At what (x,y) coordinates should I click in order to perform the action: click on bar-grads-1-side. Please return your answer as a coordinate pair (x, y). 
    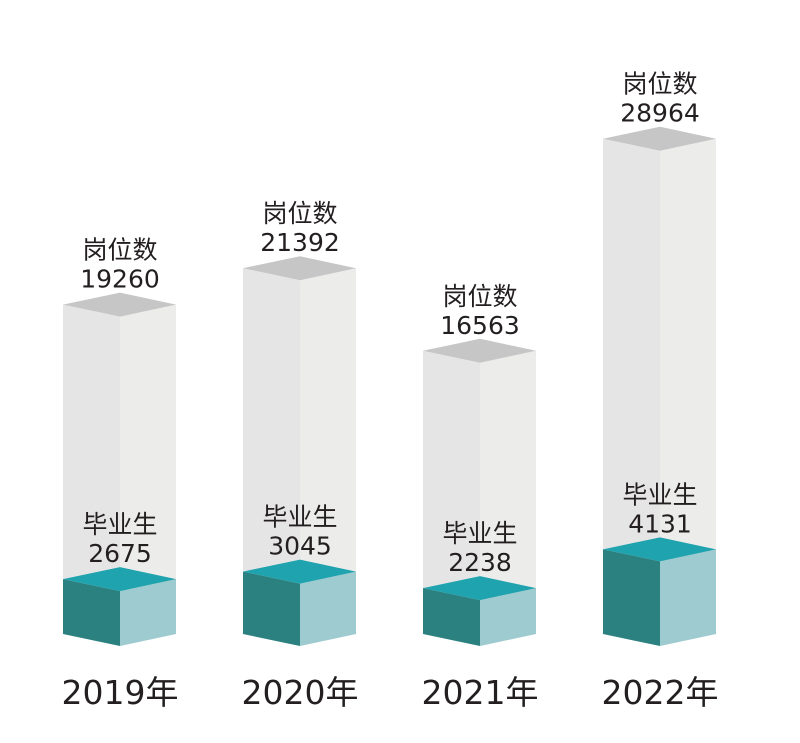
    Looking at the image, I should click on (328, 608).